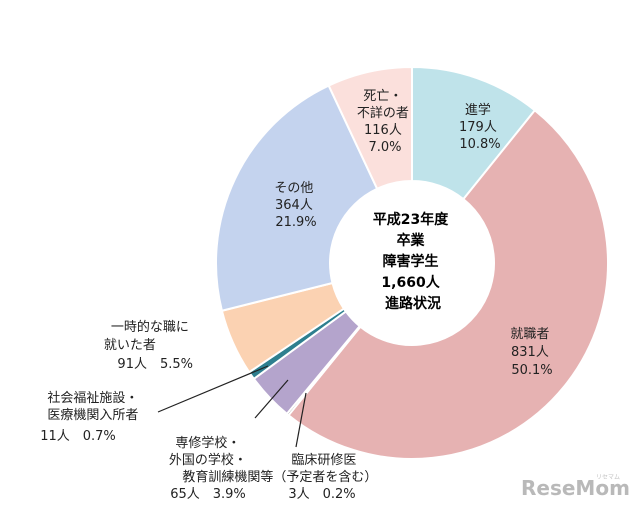 The image size is (631, 511). Describe the element at coordinates (383, 130) in the screenshot. I see `label-shibou-count: 116人` at that location.